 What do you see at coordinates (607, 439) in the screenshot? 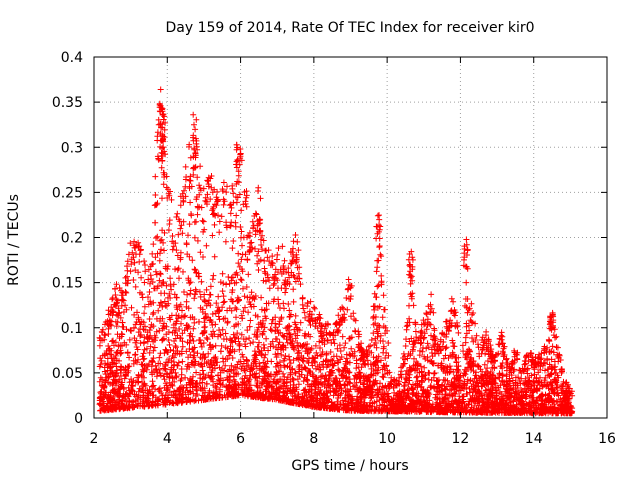
I see `x-tick-label: 16` at bounding box center [607, 439].